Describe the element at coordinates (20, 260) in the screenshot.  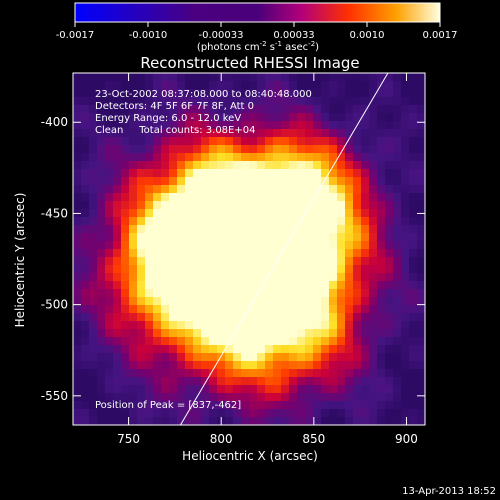
I see `y-axis-label: Heliocentric Y (arcsec)` at that location.